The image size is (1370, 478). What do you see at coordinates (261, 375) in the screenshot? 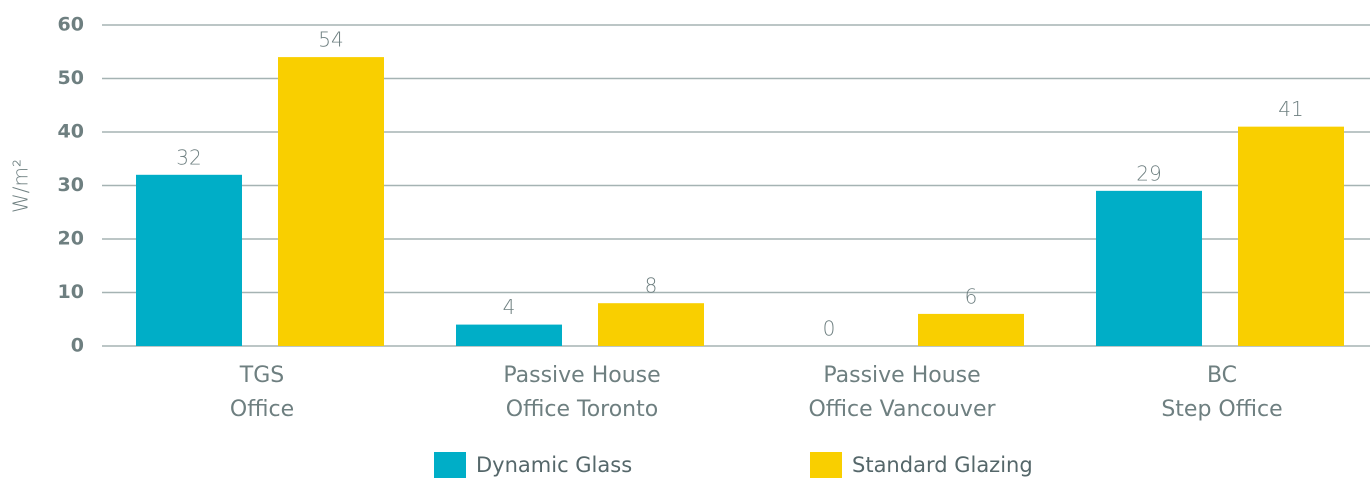
I see `x-tick-label: TGS` at bounding box center [261, 375].